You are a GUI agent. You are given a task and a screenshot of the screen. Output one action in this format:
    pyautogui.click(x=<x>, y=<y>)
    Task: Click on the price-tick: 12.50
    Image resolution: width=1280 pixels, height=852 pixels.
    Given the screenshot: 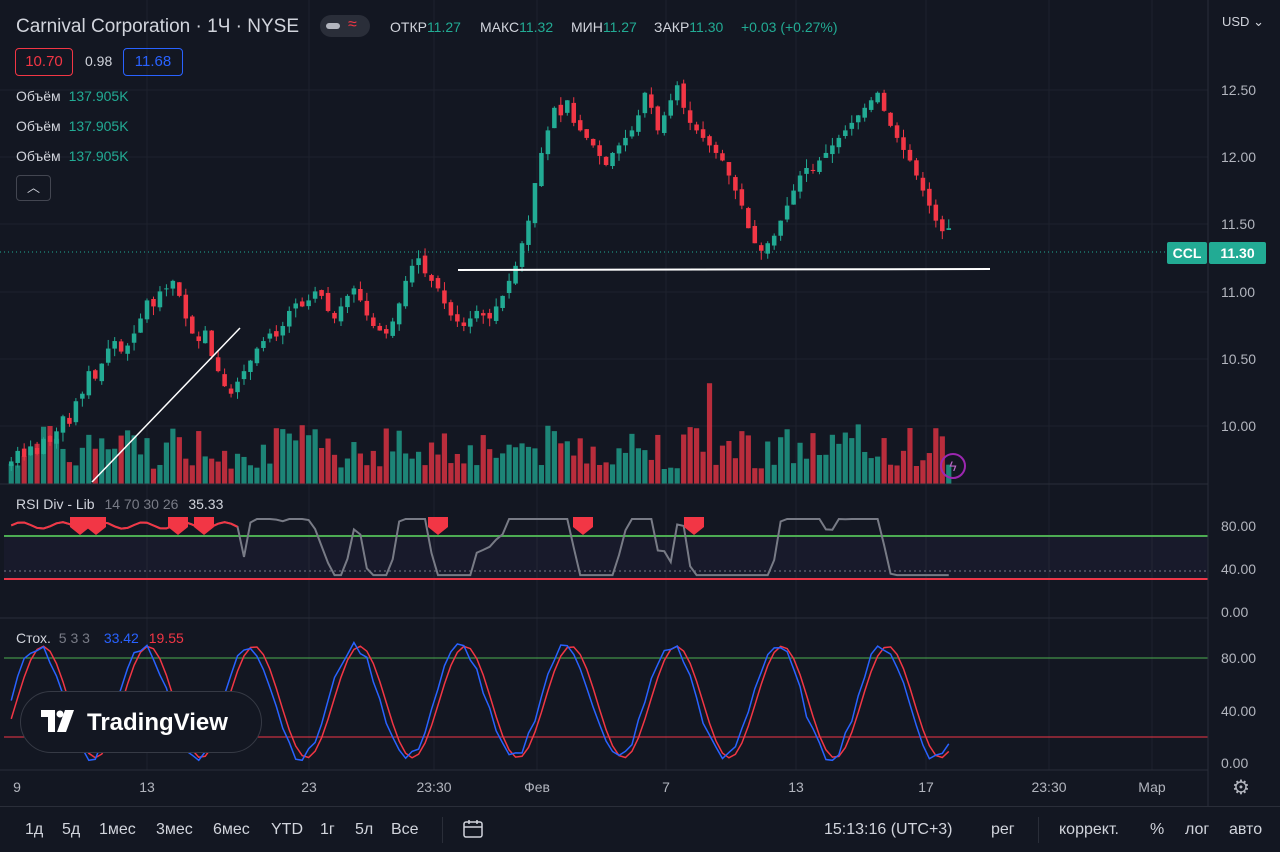 What is the action you would take?
    pyautogui.click(x=1239, y=90)
    